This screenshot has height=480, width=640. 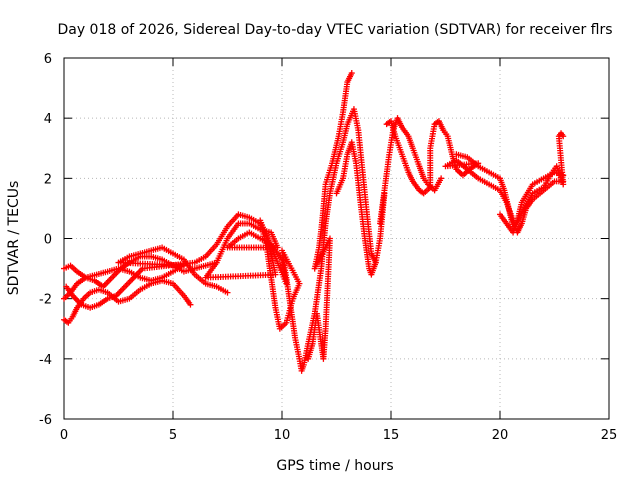 I want to click on x-tick-label: 15, so click(x=391, y=435).